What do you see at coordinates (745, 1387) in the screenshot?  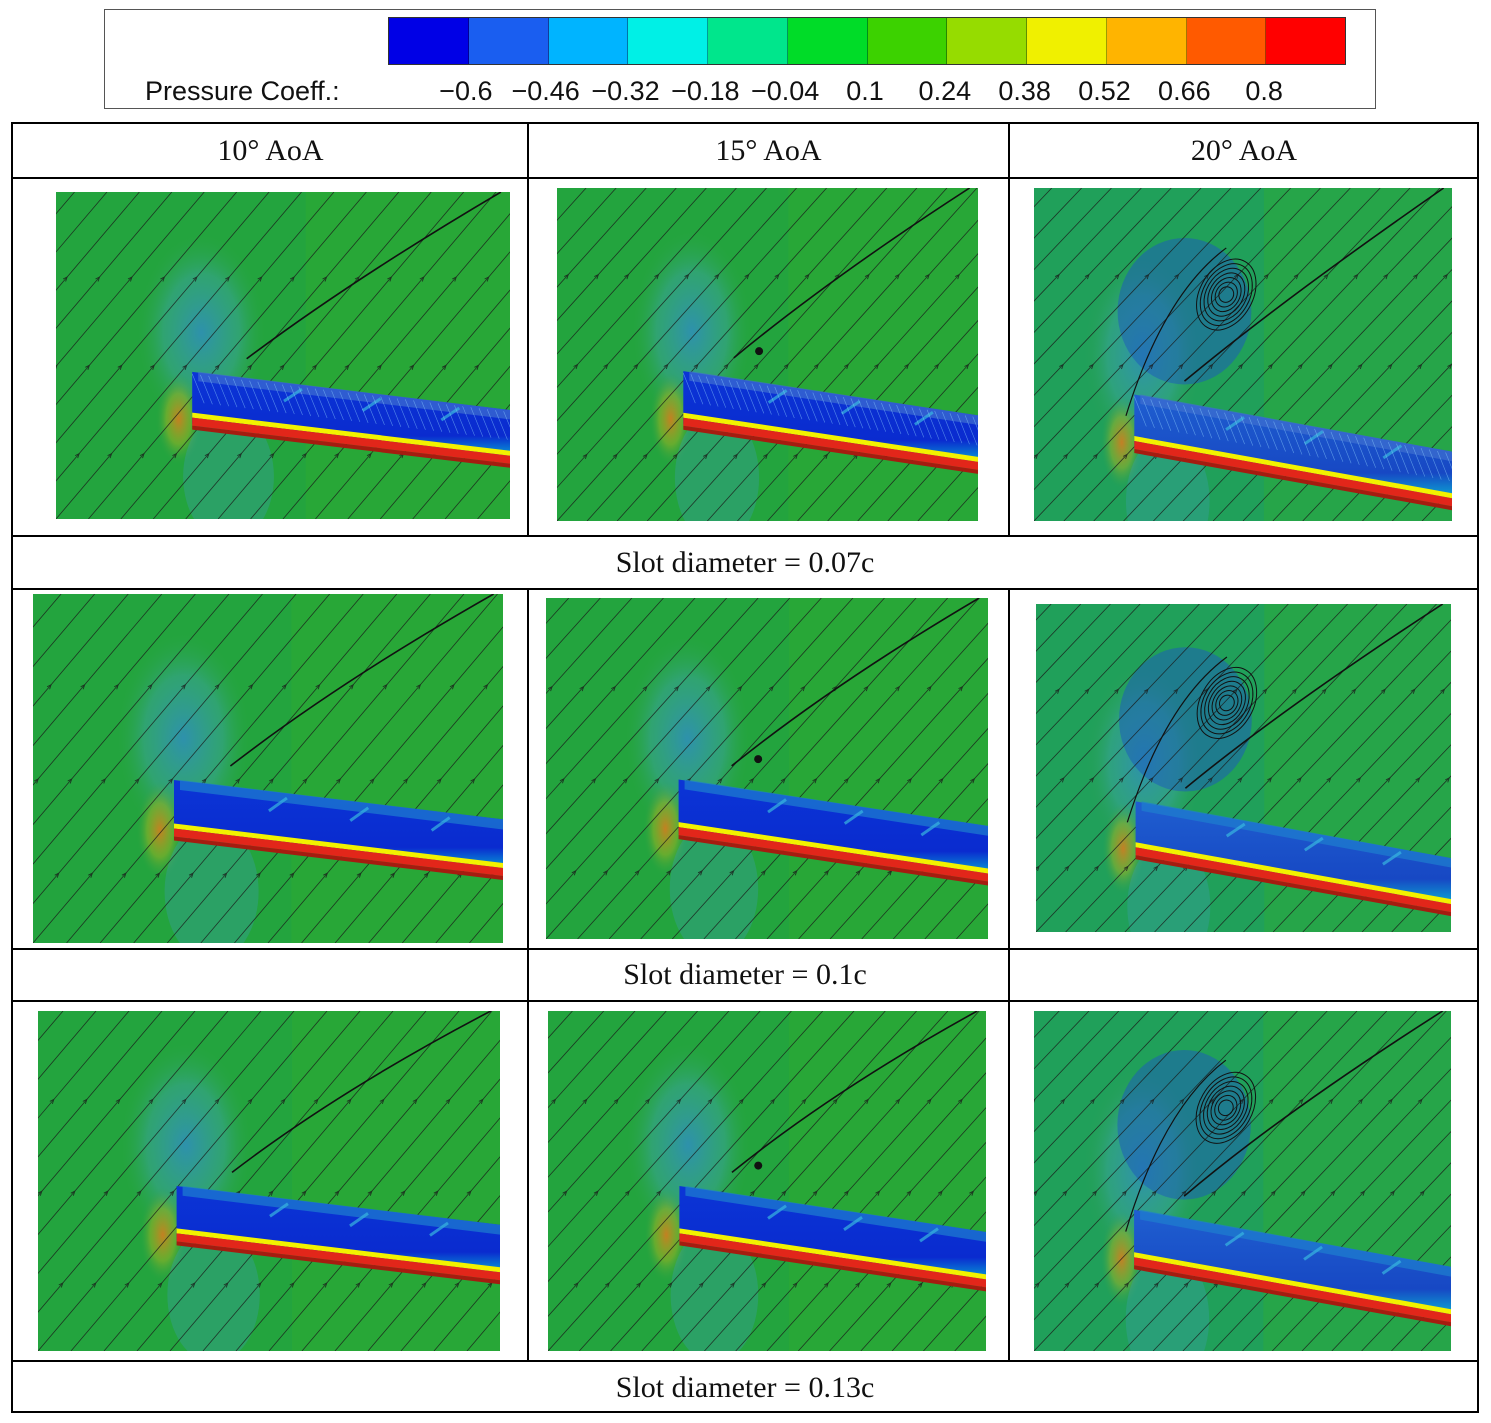 I see `caption-slot-0-13c: Slot diameter = 0.13c` at bounding box center [745, 1387].